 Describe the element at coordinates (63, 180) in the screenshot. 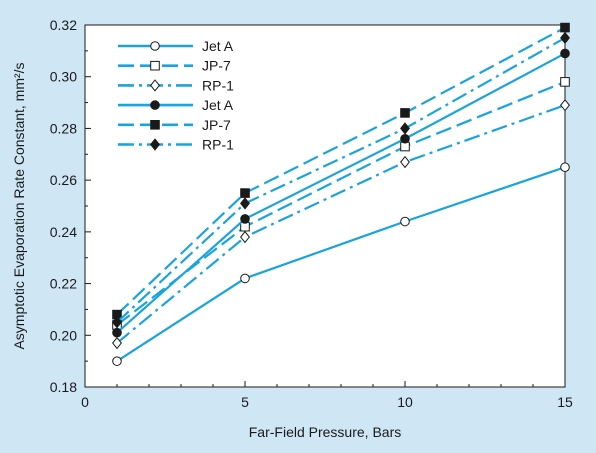

I see `y-tick-label: 0.26` at that location.